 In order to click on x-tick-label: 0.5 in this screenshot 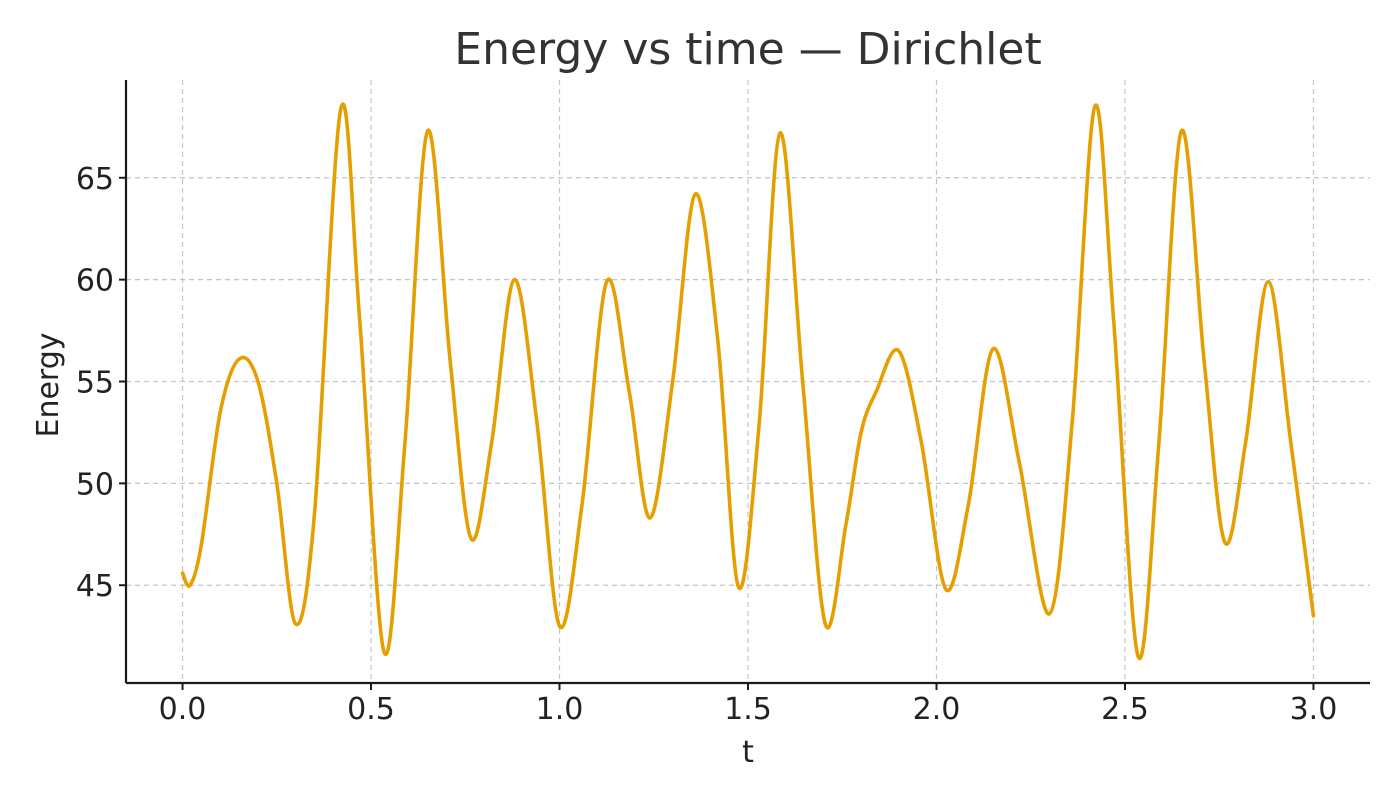, I will do `click(371, 709)`.